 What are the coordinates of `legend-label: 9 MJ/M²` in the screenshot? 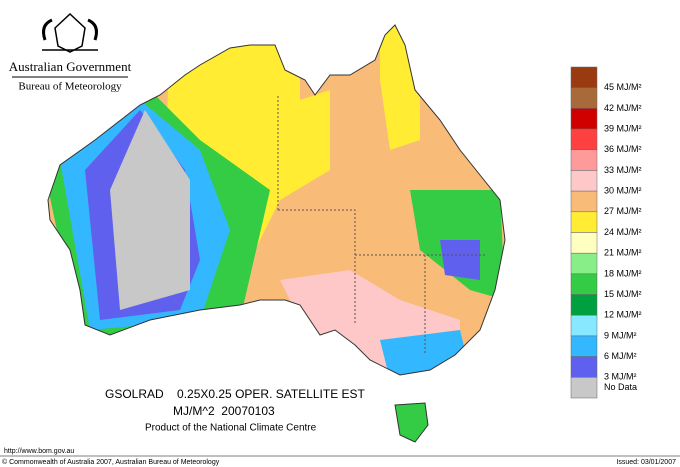 It's located at (620, 335).